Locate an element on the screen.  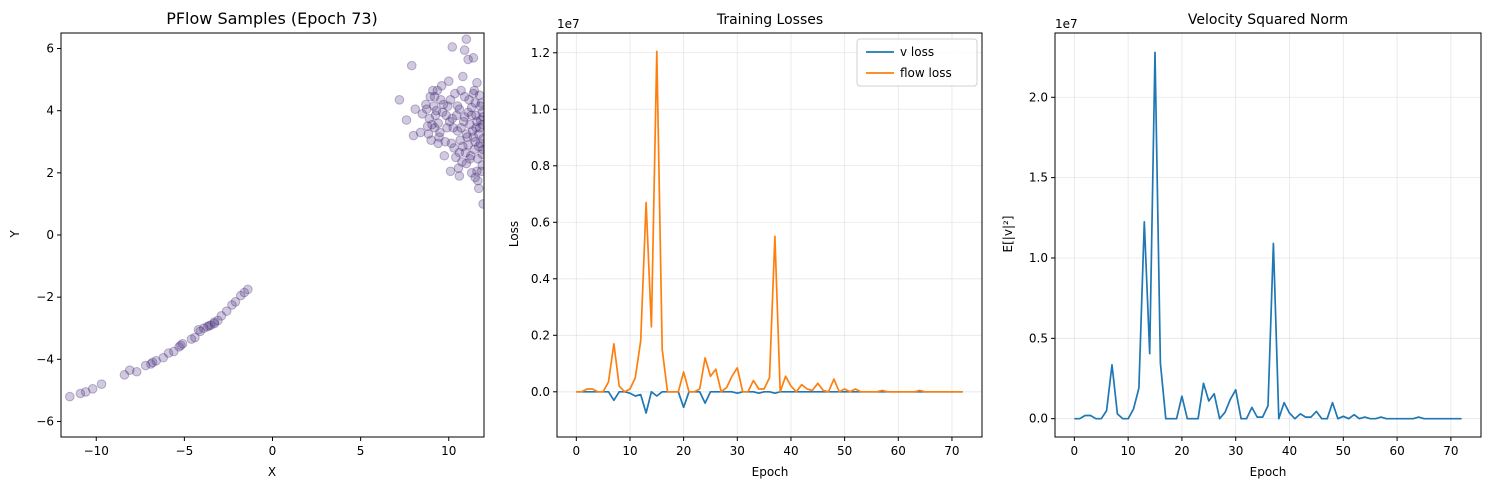
velocity-xlabel: Epoch is located at coordinates (1268, 472).